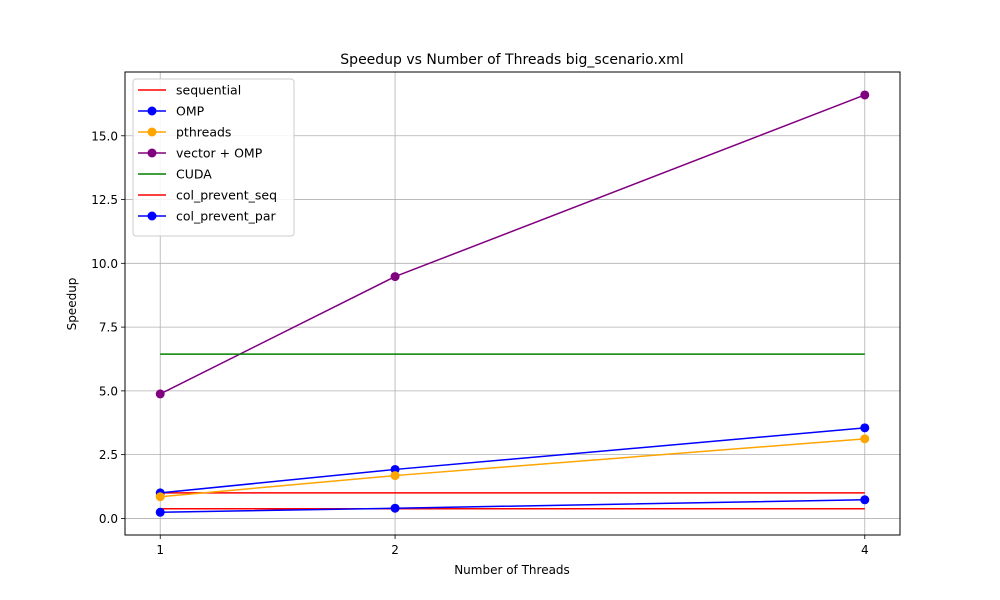  I want to click on x-tick-label: 2, so click(395, 550).